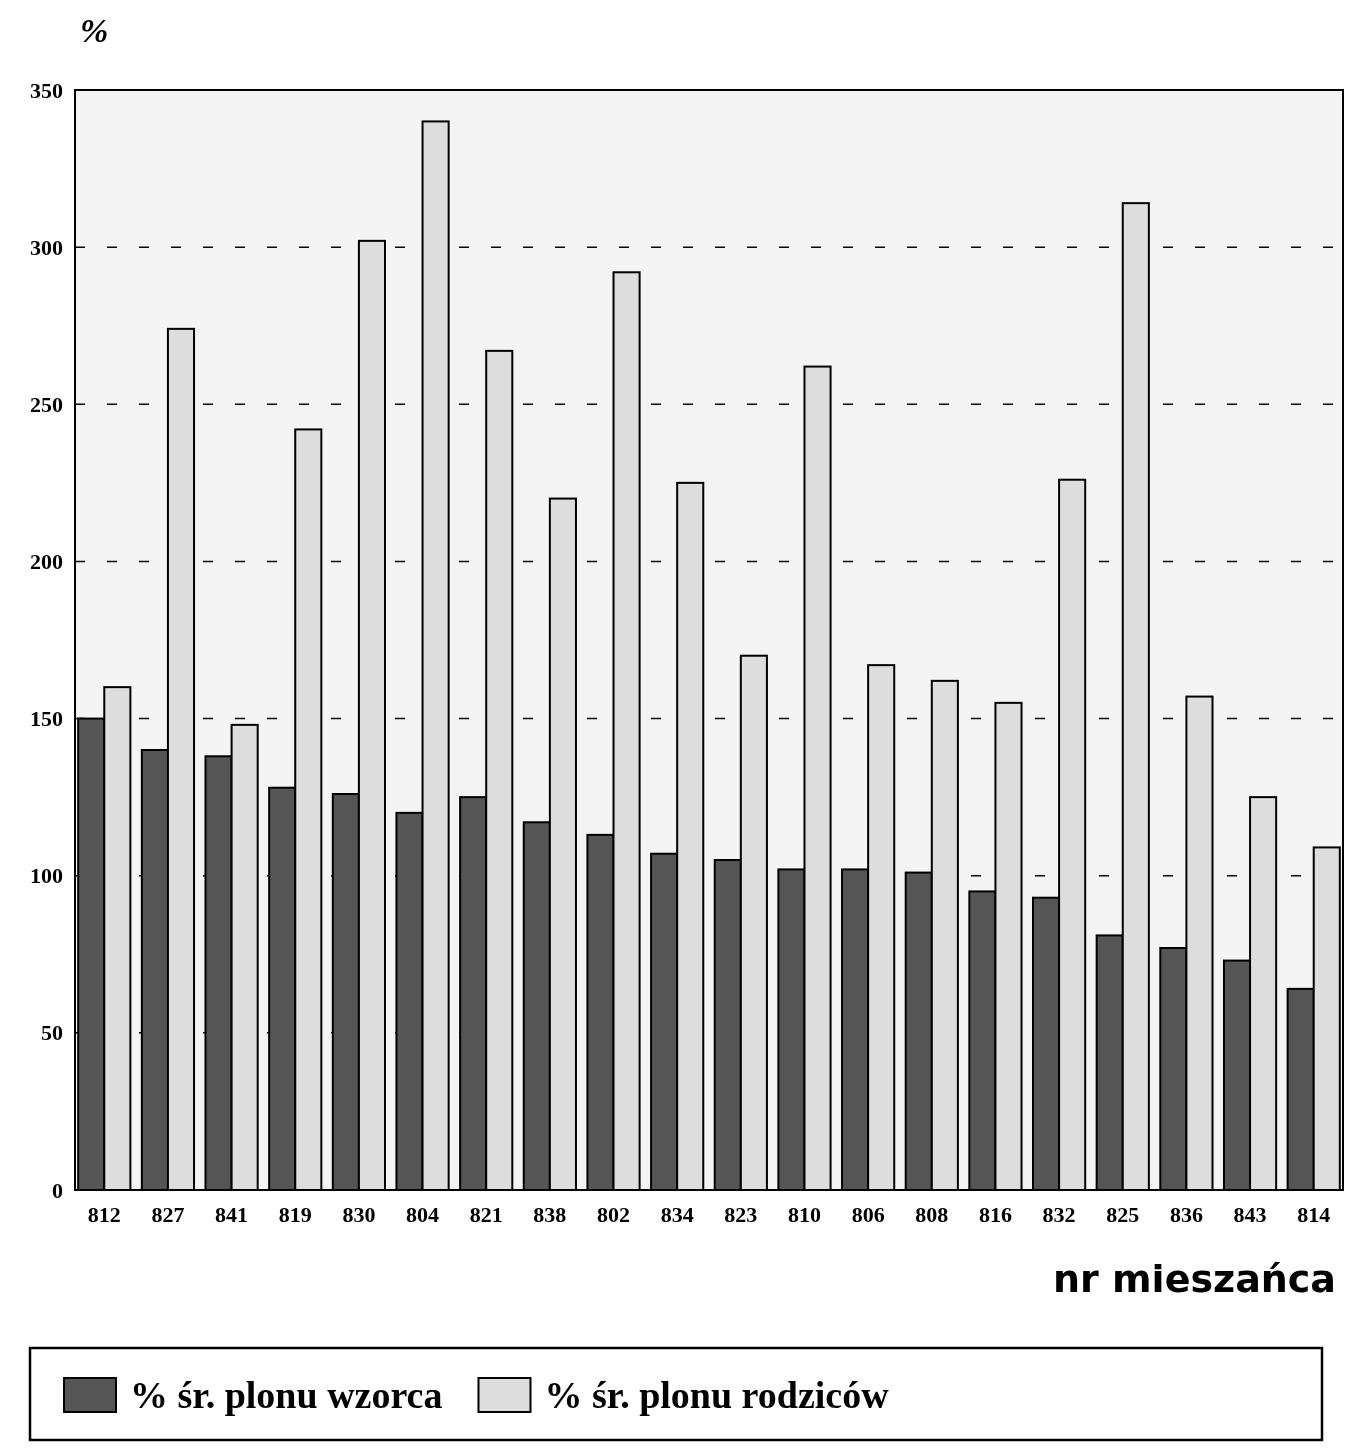  What do you see at coordinates (550, 1214) in the screenshot?
I see `x-tick-label: 838` at bounding box center [550, 1214].